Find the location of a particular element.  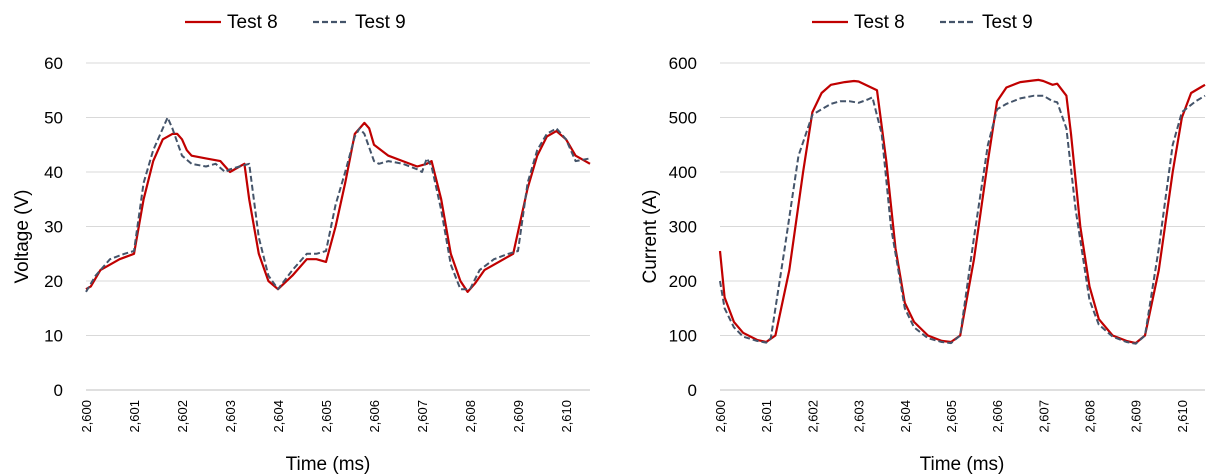

y-tick-label: 10 is located at coordinates (53, 336).